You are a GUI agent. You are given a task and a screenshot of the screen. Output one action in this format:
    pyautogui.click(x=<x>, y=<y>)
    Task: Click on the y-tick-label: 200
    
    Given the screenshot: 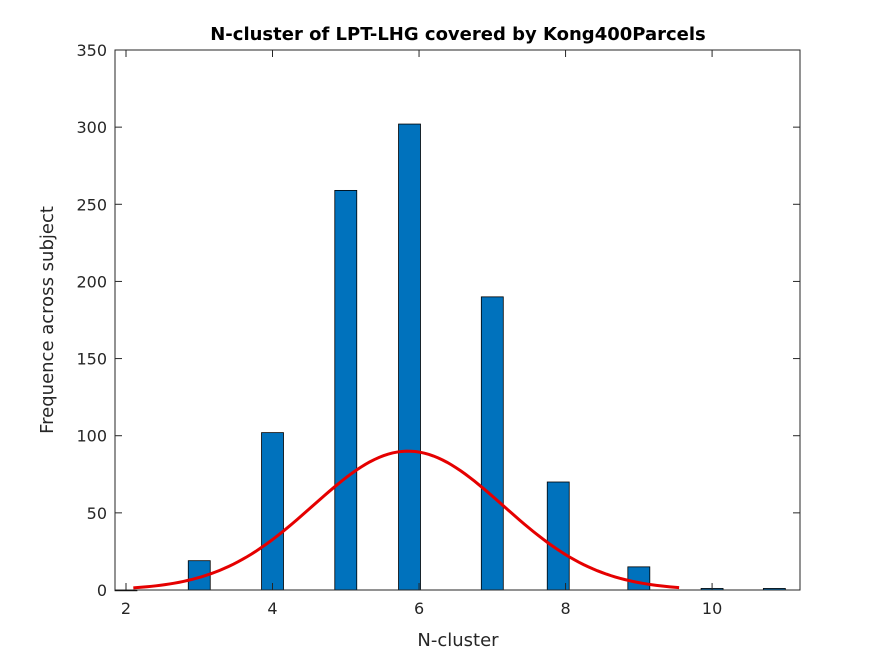 What is the action you would take?
    pyautogui.click(x=91, y=281)
    